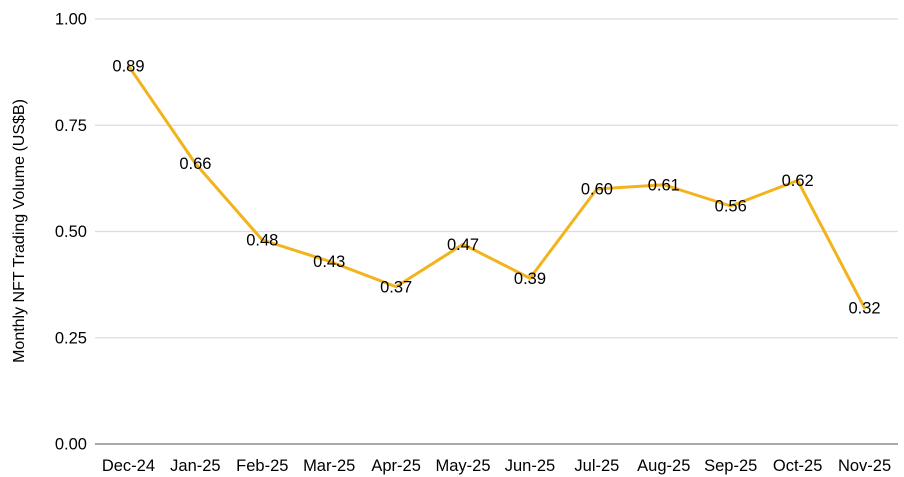 Image resolution: width=904 pixels, height=477 pixels. Describe the element at coordinates (262, 241) in the screenshot. I see `data-point-label: 0.48` at that location.